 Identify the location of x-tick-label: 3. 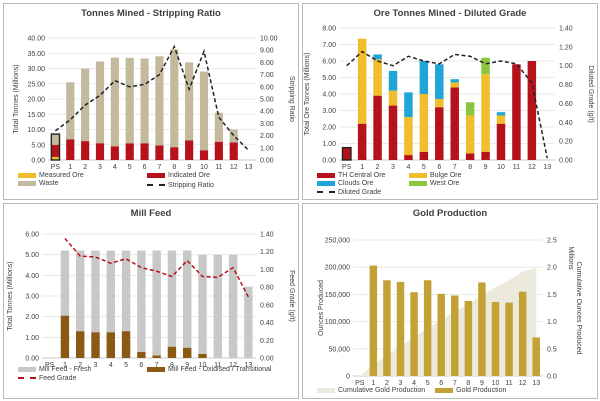
(96, 365).